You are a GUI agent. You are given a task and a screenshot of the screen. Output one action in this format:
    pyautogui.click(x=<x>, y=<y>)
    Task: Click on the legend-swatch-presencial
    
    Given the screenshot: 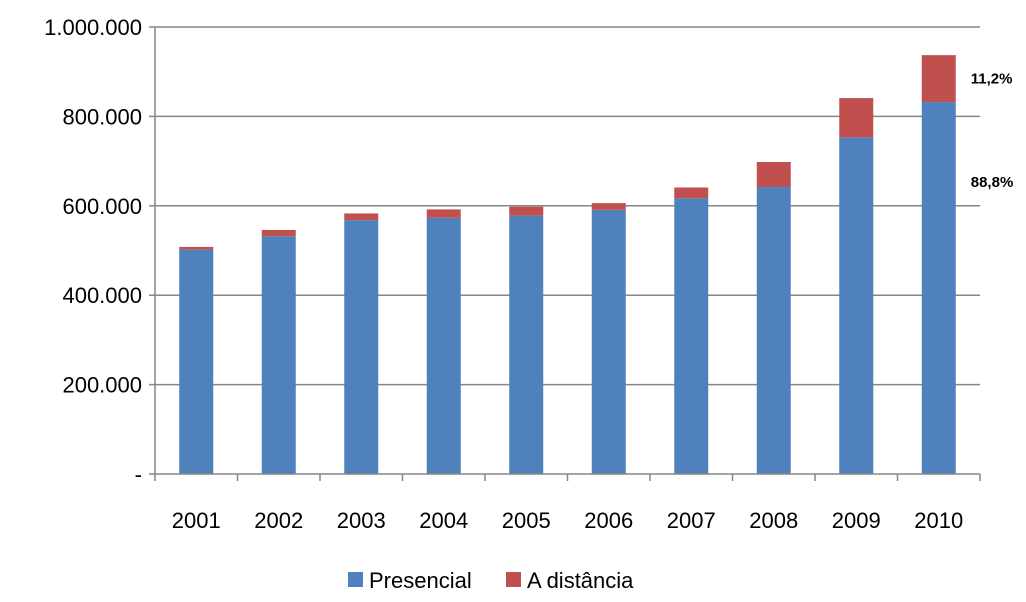 What is the action you would take?
    pyautogui.click(x=355, y=579)
    